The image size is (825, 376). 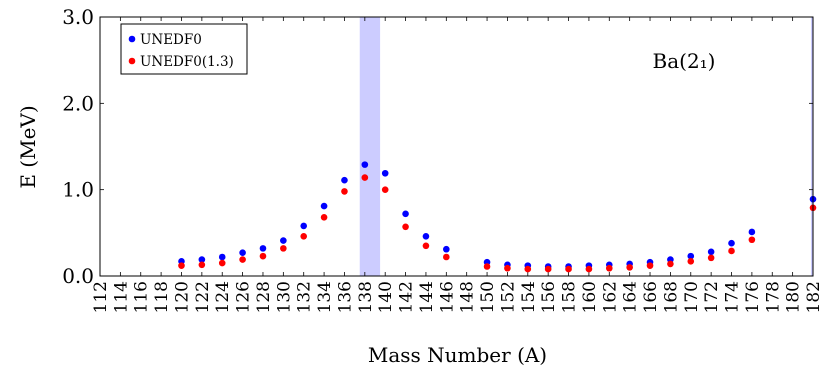 What do you see at coordinates (631, 297) in the screenshot?
I see `x-tick-label: 164` at bounding box center [631, 297].